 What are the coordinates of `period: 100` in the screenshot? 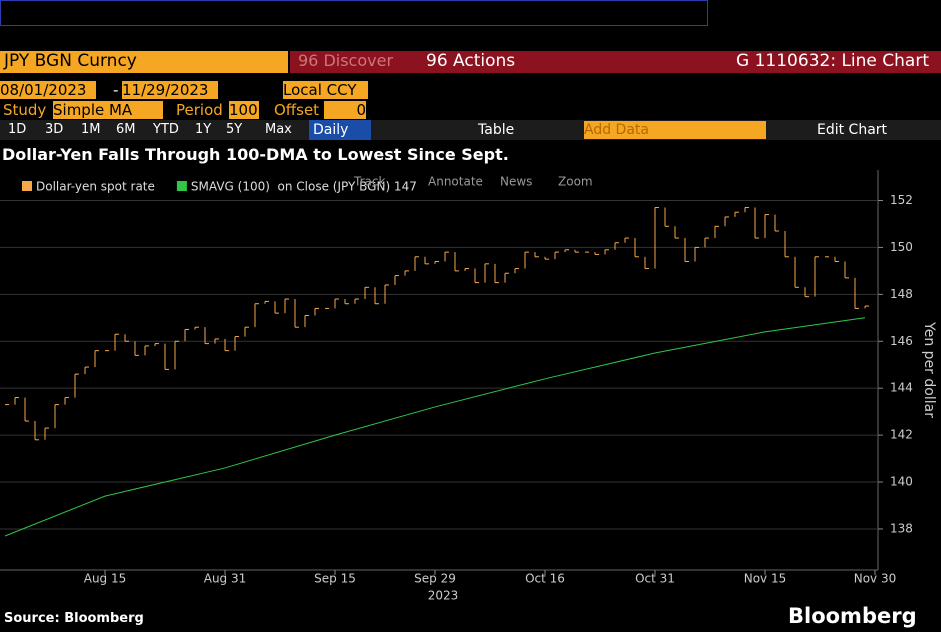 It's located at (244, 110).